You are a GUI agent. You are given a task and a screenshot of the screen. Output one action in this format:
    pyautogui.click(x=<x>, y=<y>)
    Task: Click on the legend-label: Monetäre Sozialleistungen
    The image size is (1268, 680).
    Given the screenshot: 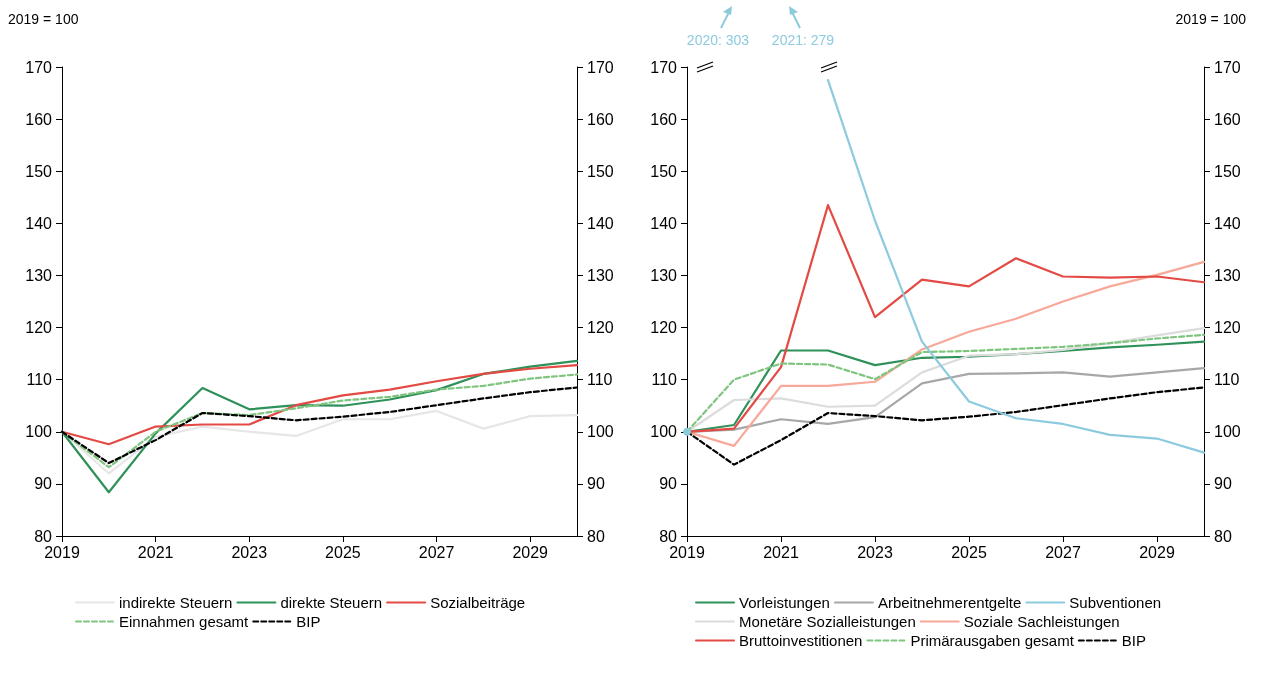 What is the action you would take?
    pyautogui.click(x=827, y=621)
    